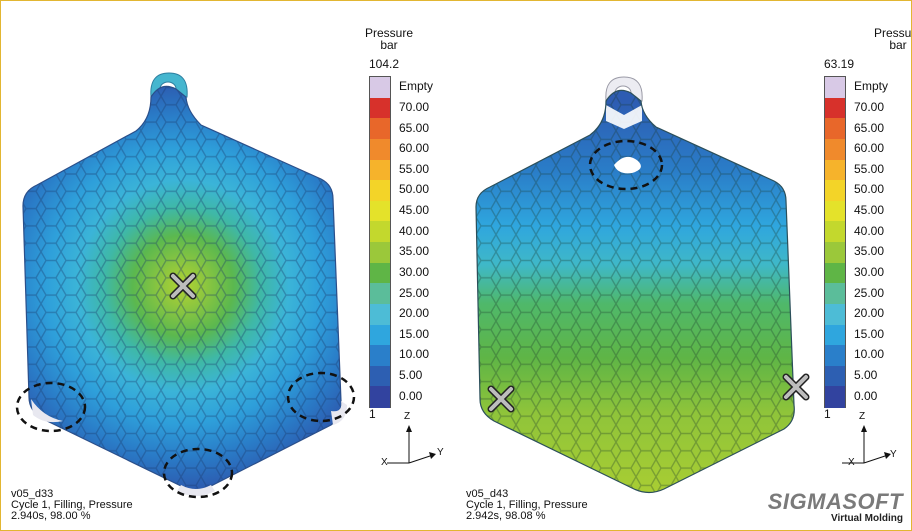  I want to click on sigmasoft-logo: SIGMASOFT Virtual Molding, so click(835, 506).